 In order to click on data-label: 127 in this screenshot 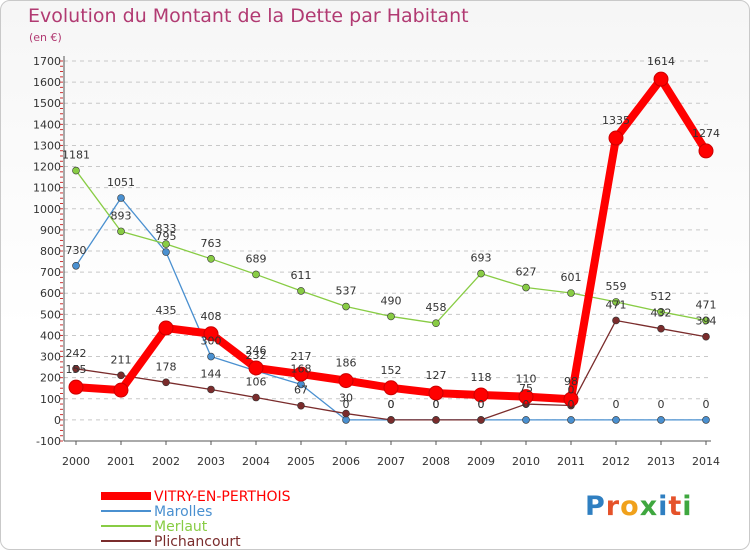, I will do `click(436, 375)`.